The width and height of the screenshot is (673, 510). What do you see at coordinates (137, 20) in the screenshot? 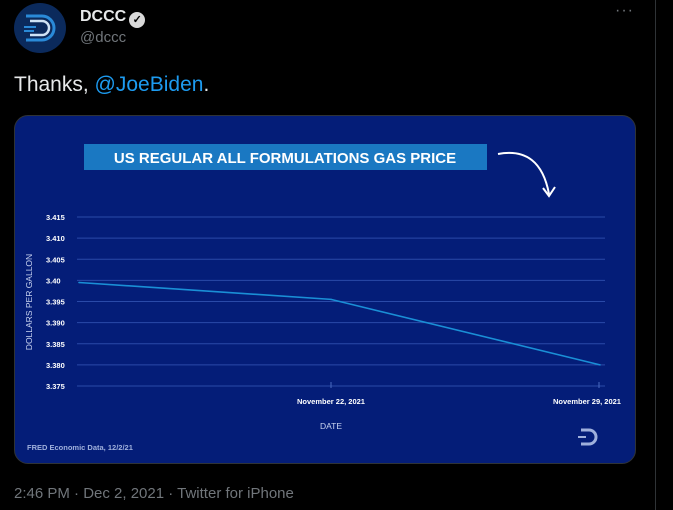
I see `verified-badge-icon: ✓` at bounding box center [137, 20].